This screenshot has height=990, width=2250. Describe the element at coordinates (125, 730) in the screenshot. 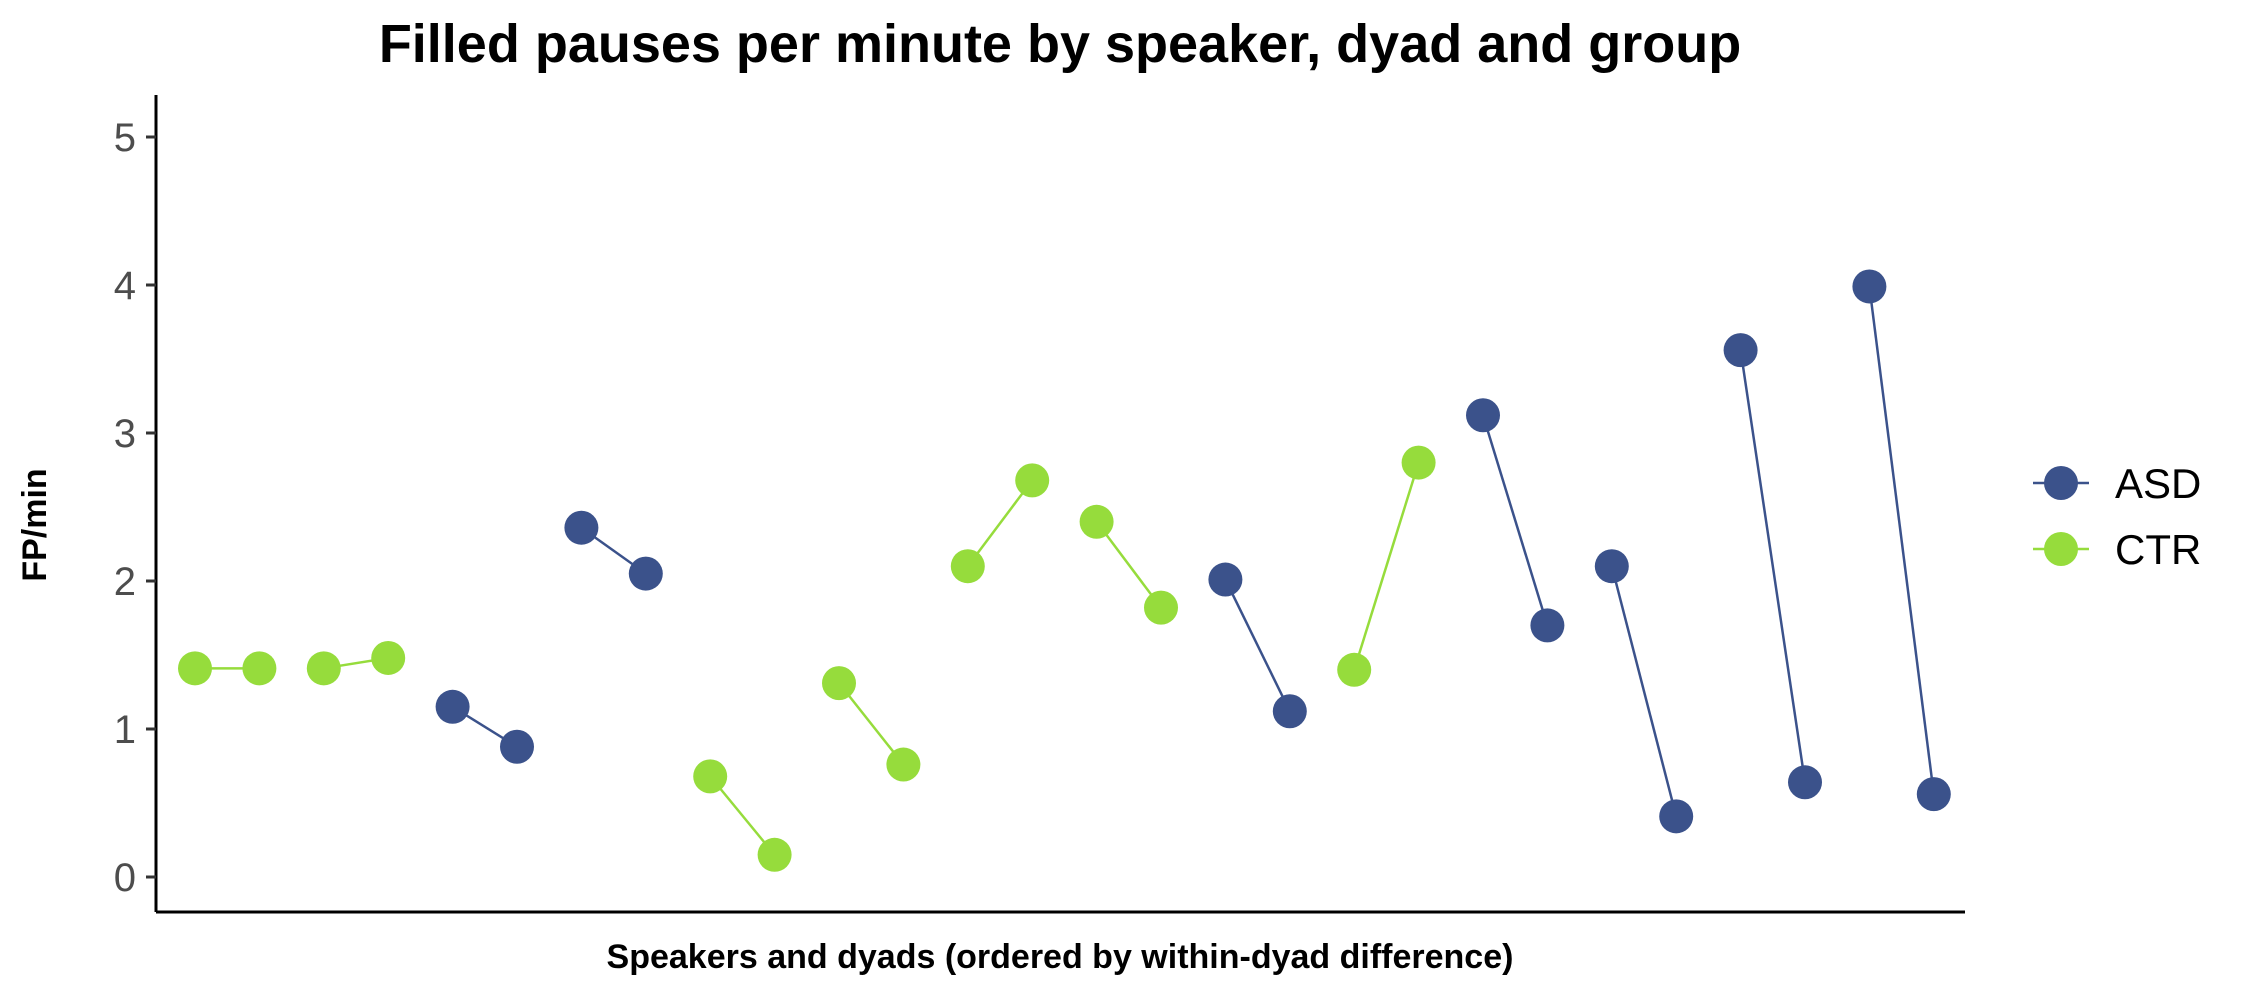

I see `y-tick-label: 1` at that location.